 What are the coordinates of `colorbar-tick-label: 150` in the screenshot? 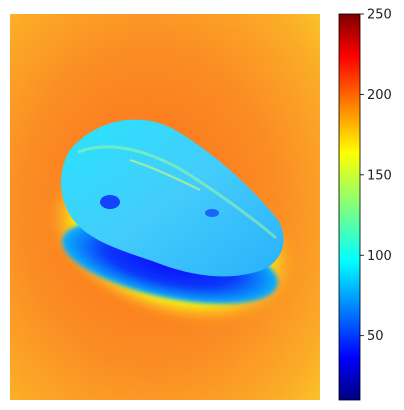 It's located at (379, 175).